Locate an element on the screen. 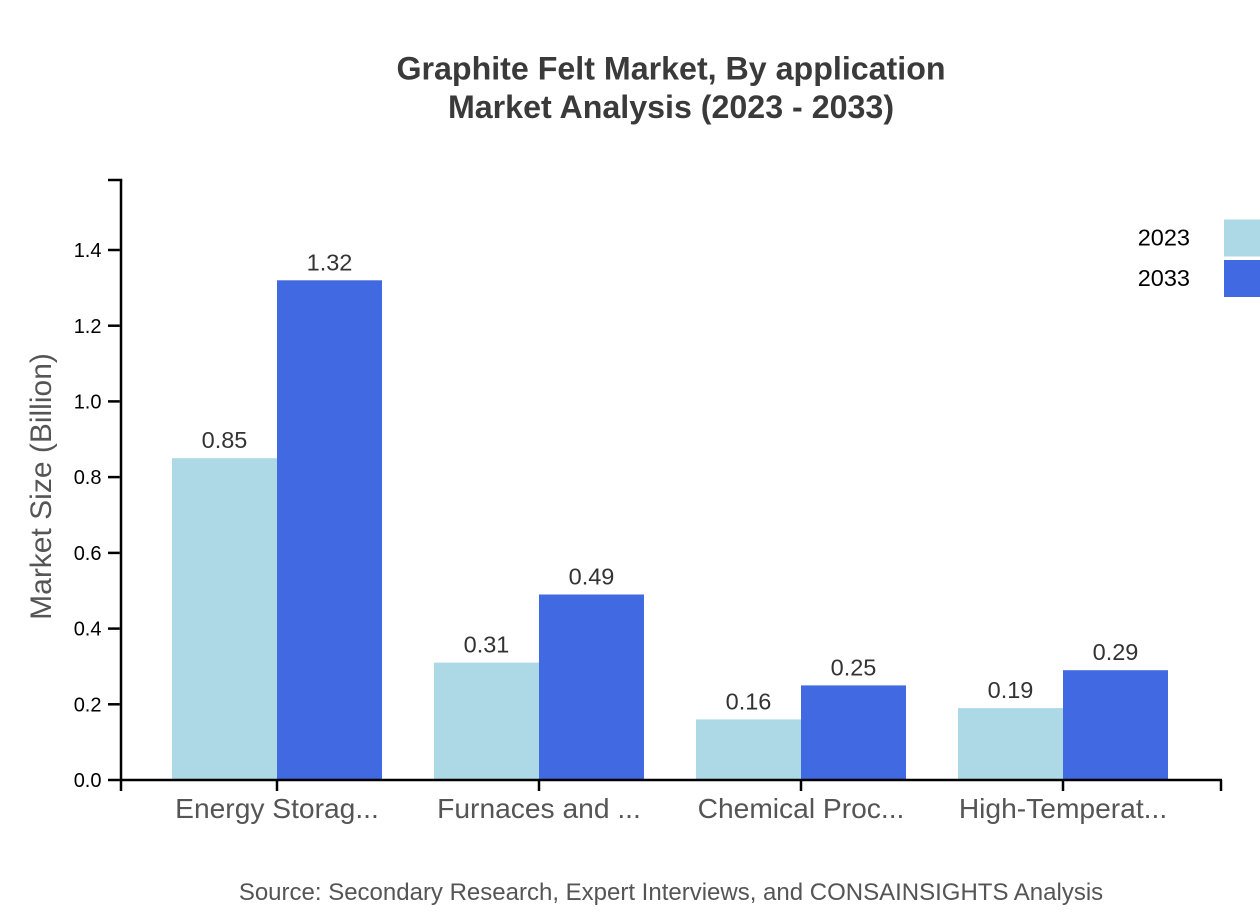 The image size is (1260, 920). svg-text: 0.85 is located at coordinates (225, 440).